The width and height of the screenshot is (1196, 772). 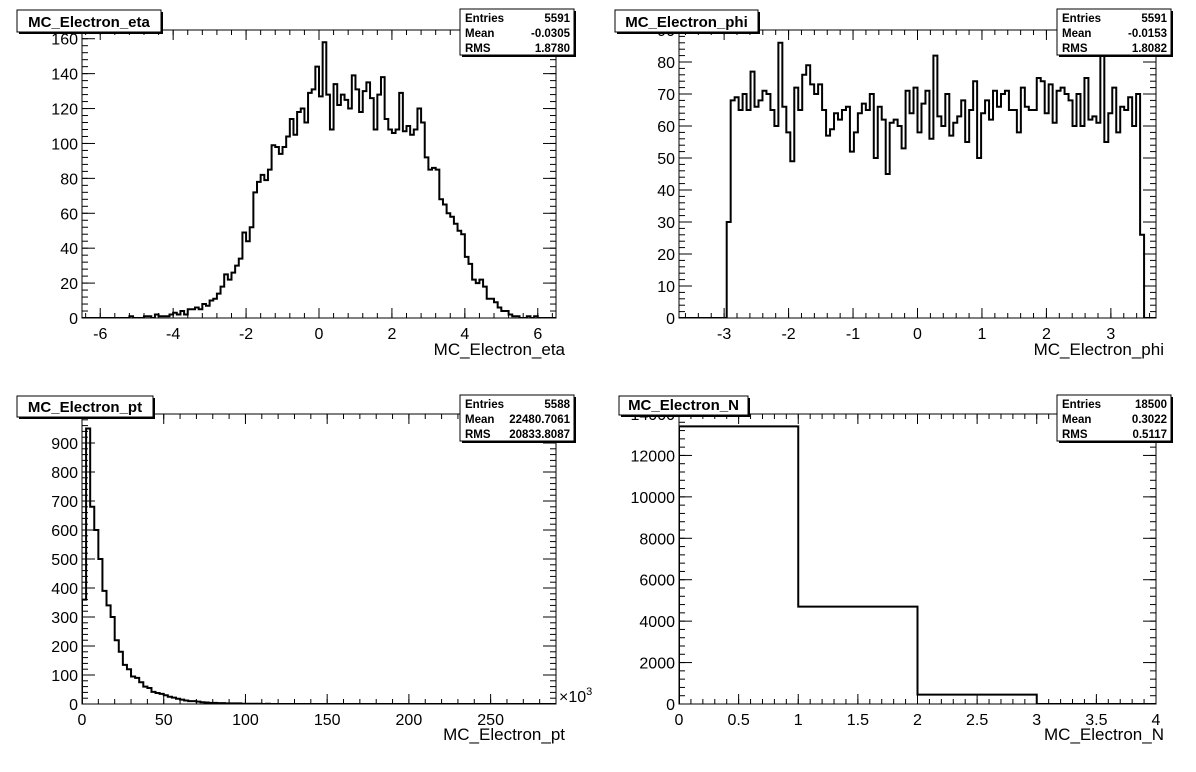 What do you see at coordinates (173, 334) in the screenshot?
I see `x-tick-label: -4` at bounding box center [173, 334].